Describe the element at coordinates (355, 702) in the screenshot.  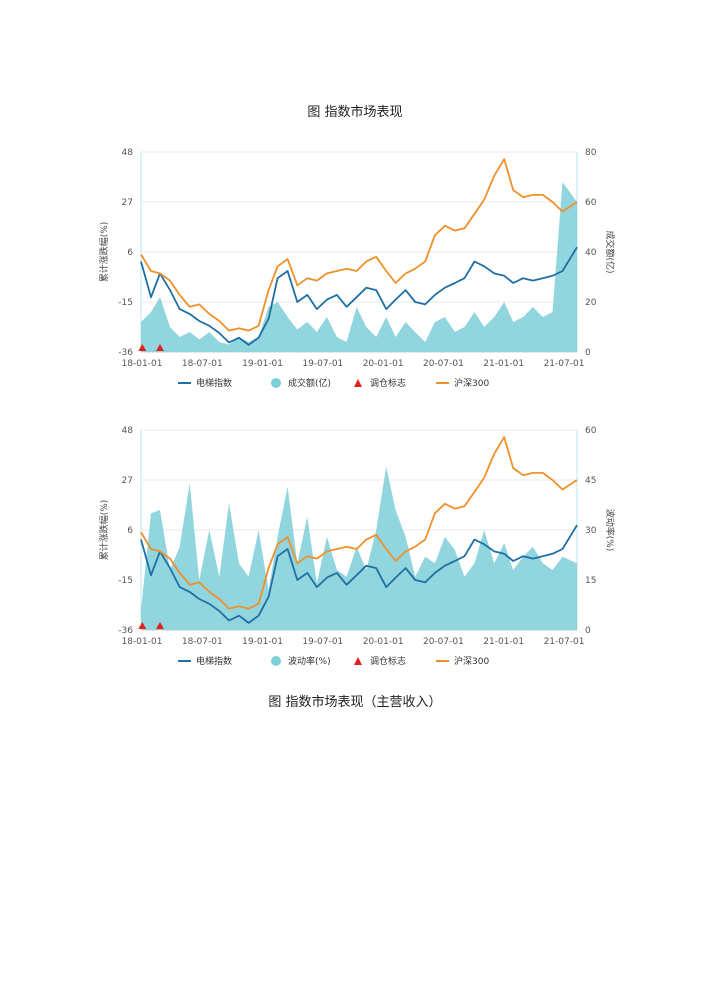
I see `page-subtitle: 图 指数市场表现（主营收入）` at that location.